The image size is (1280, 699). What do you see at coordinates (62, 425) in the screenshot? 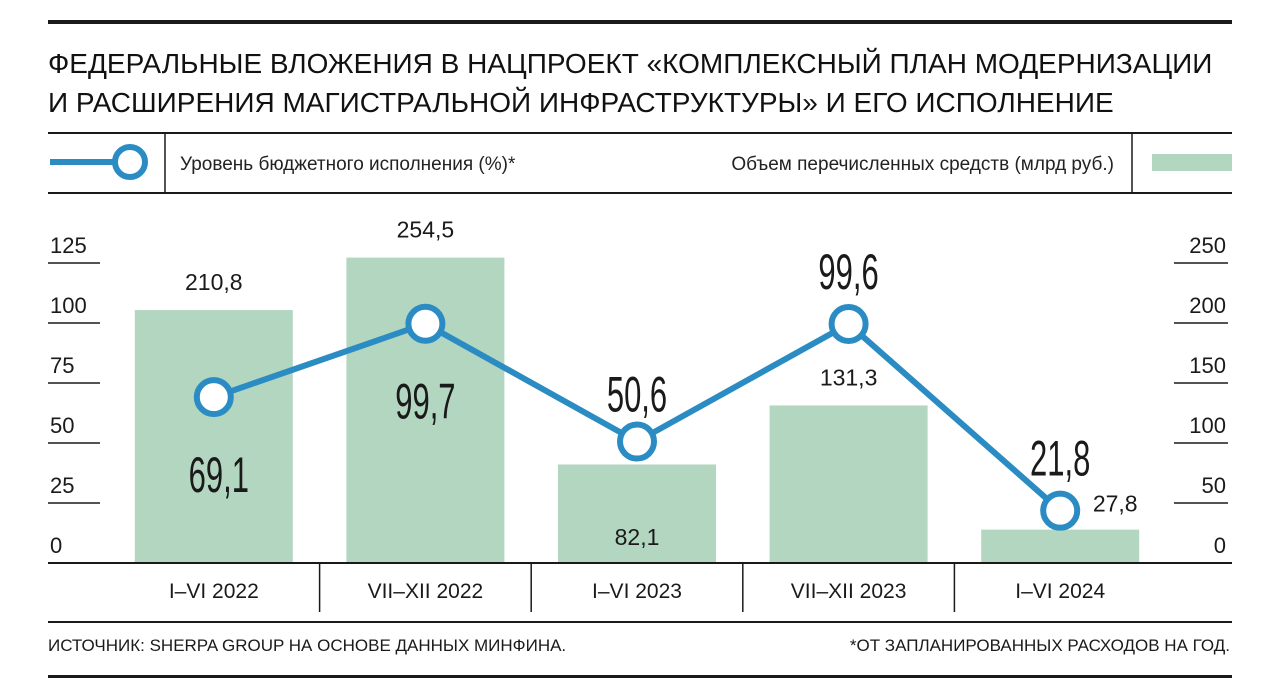
I see `left-tick-label: 50` at bounding box center [62, 425].